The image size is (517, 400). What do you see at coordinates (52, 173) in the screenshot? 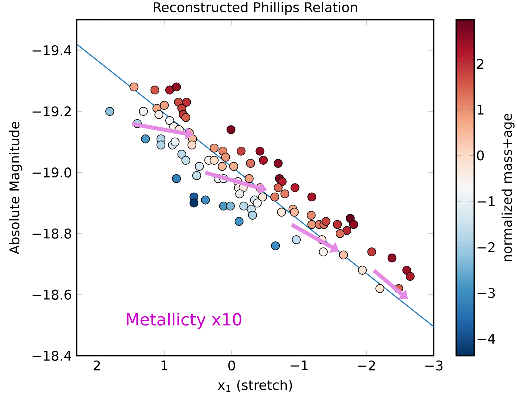
I see `y-tick-label: −19.0` at bounding box center [52, 173].